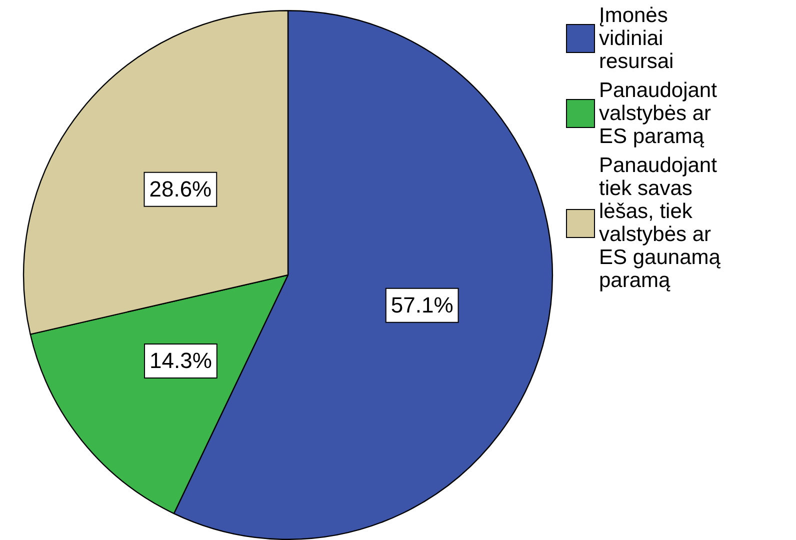 This screenshot has width=796, height=540. What do you see at coordinates (180, 189) in the screenshot?
I see `data-label: 28.6%` at bounding box center [180, 189].